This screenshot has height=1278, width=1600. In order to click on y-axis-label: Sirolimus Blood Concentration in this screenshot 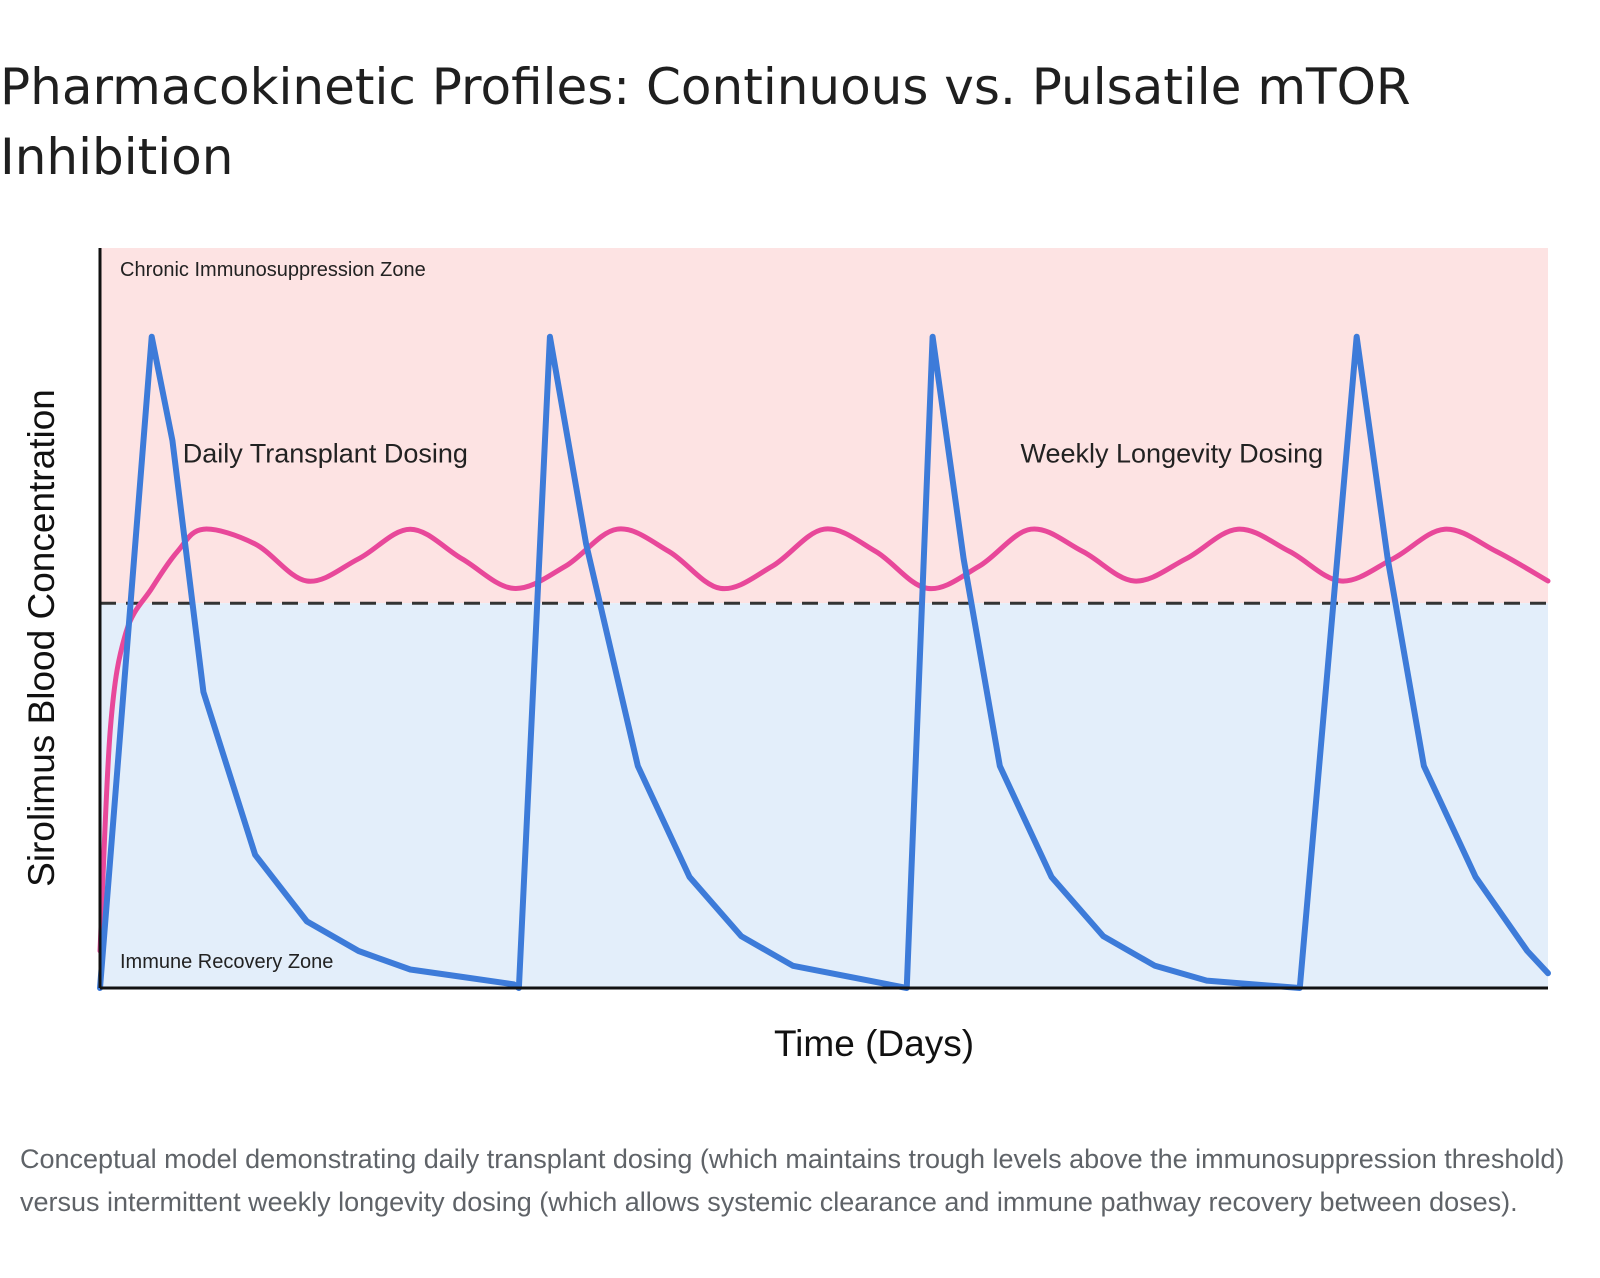, I will do `click(41, 638)`.